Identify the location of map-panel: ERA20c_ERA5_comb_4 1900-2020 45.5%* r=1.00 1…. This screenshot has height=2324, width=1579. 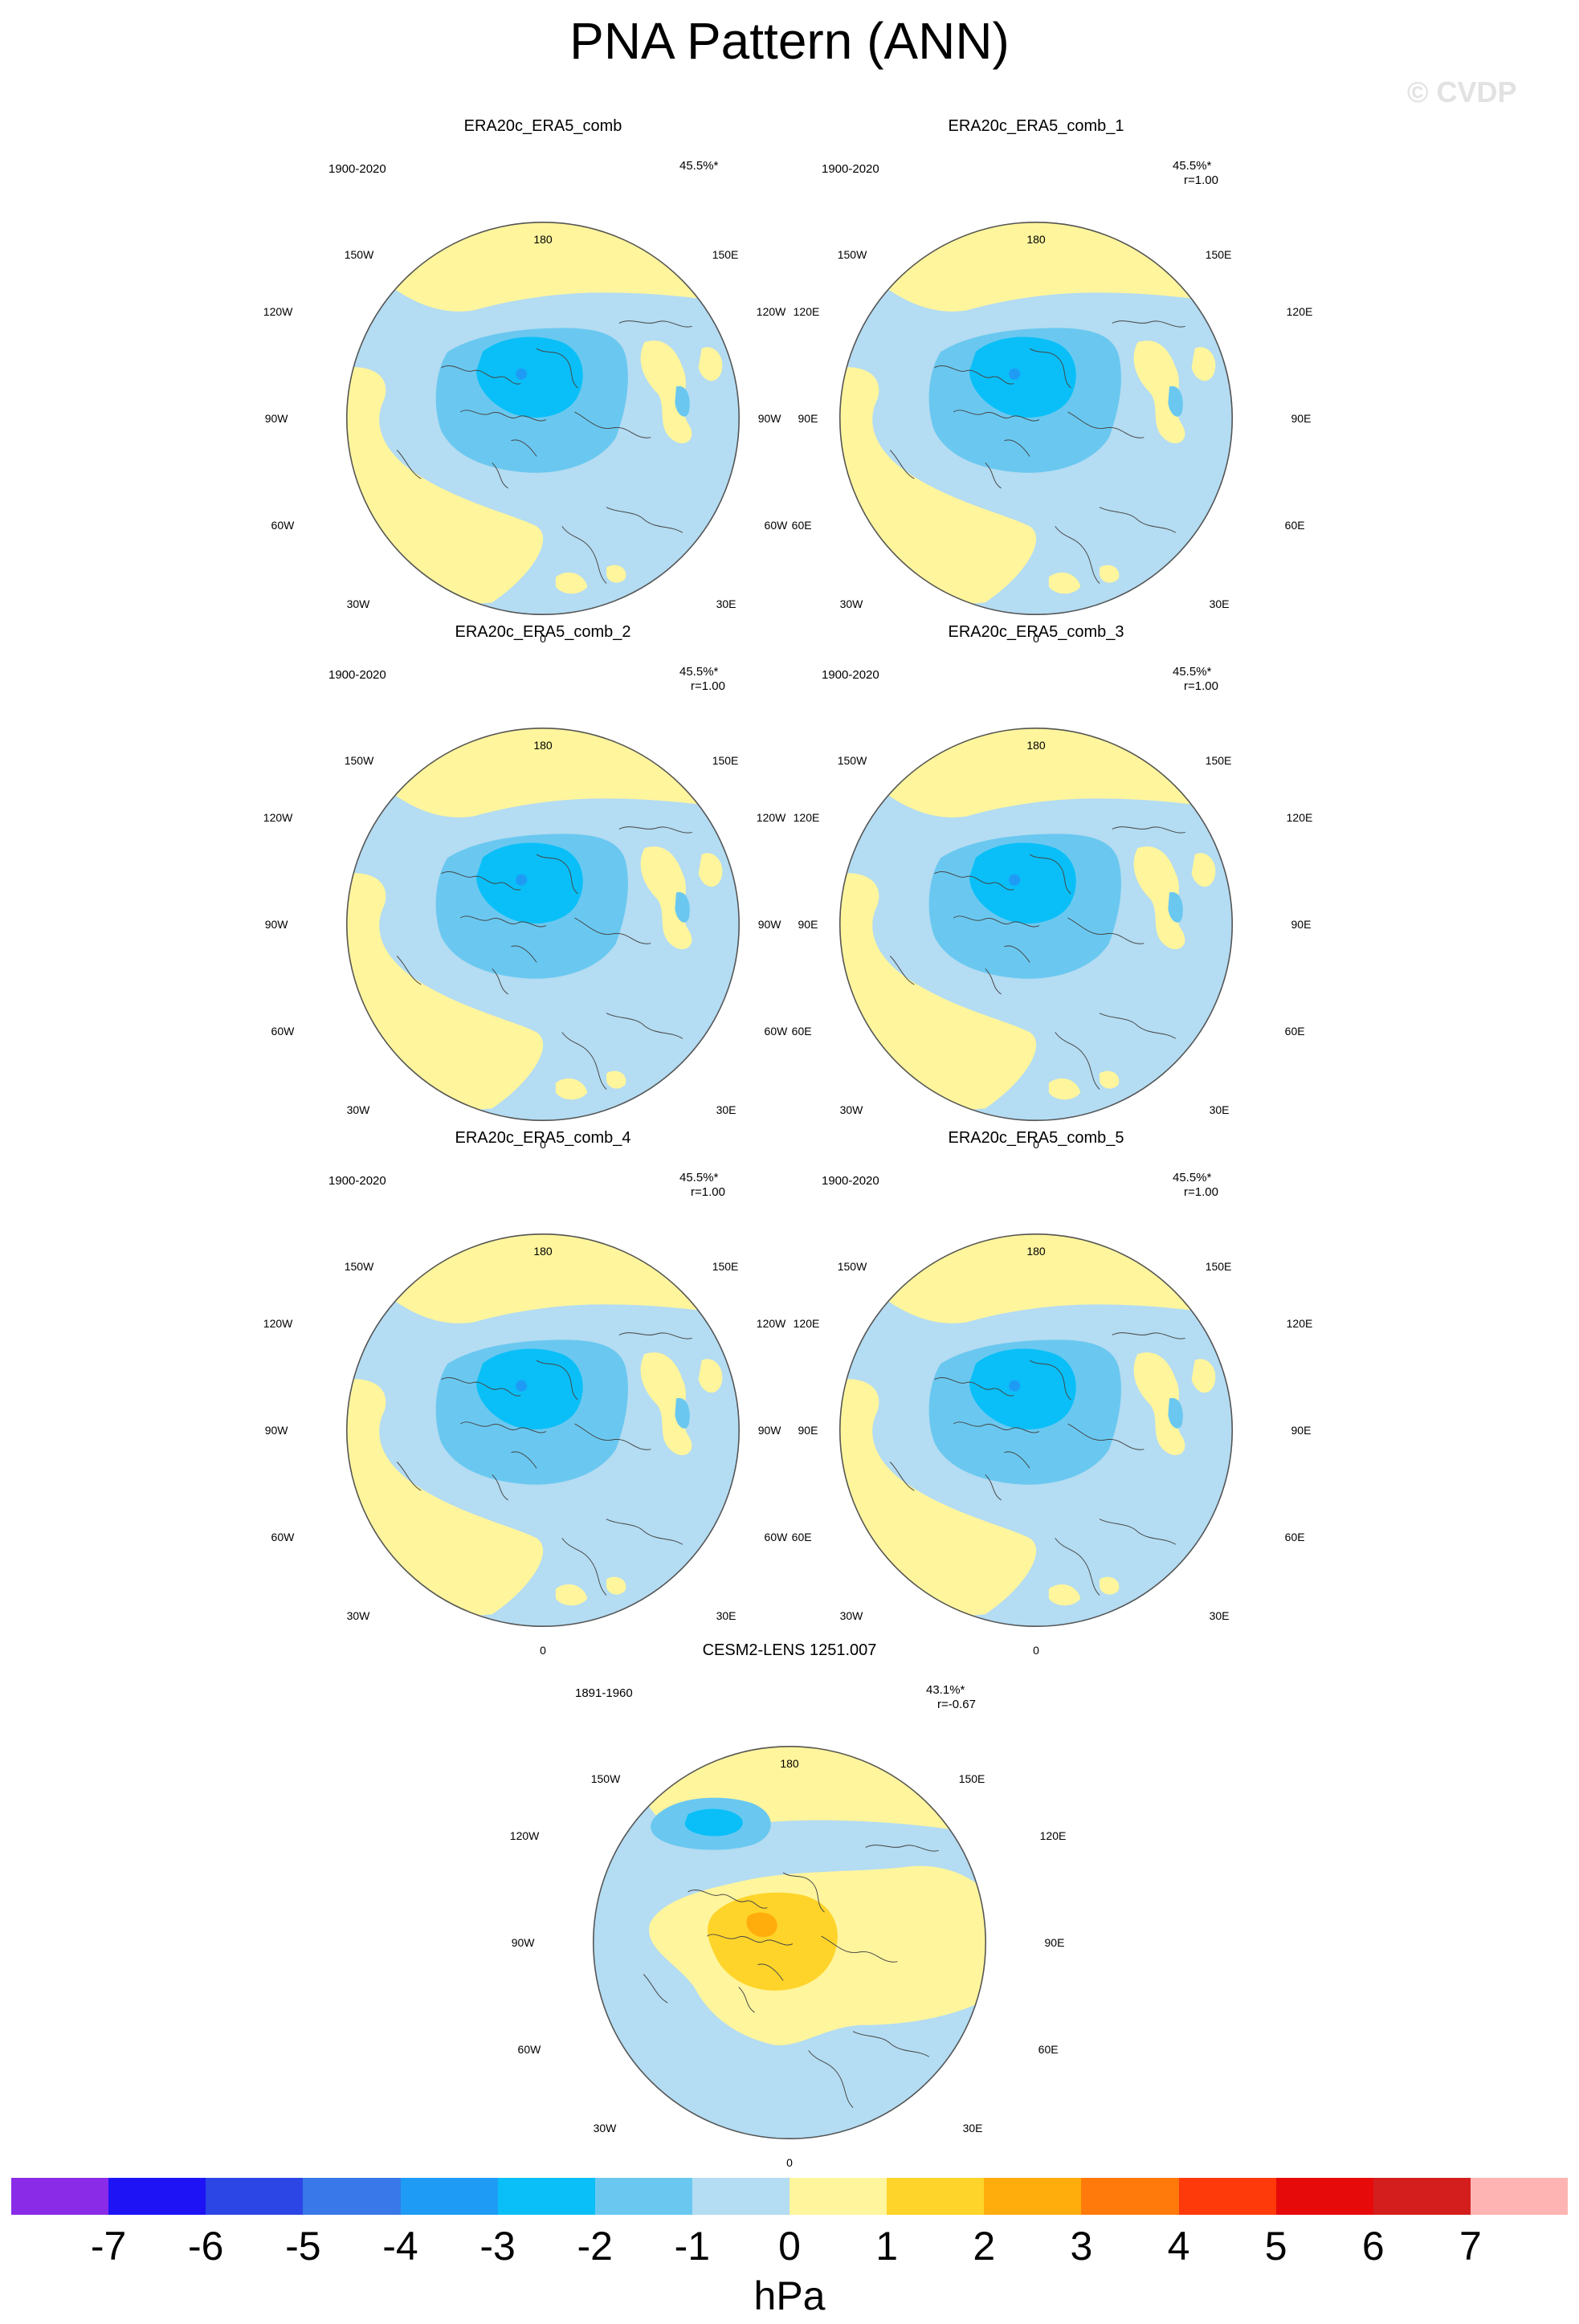
(541, 1393).